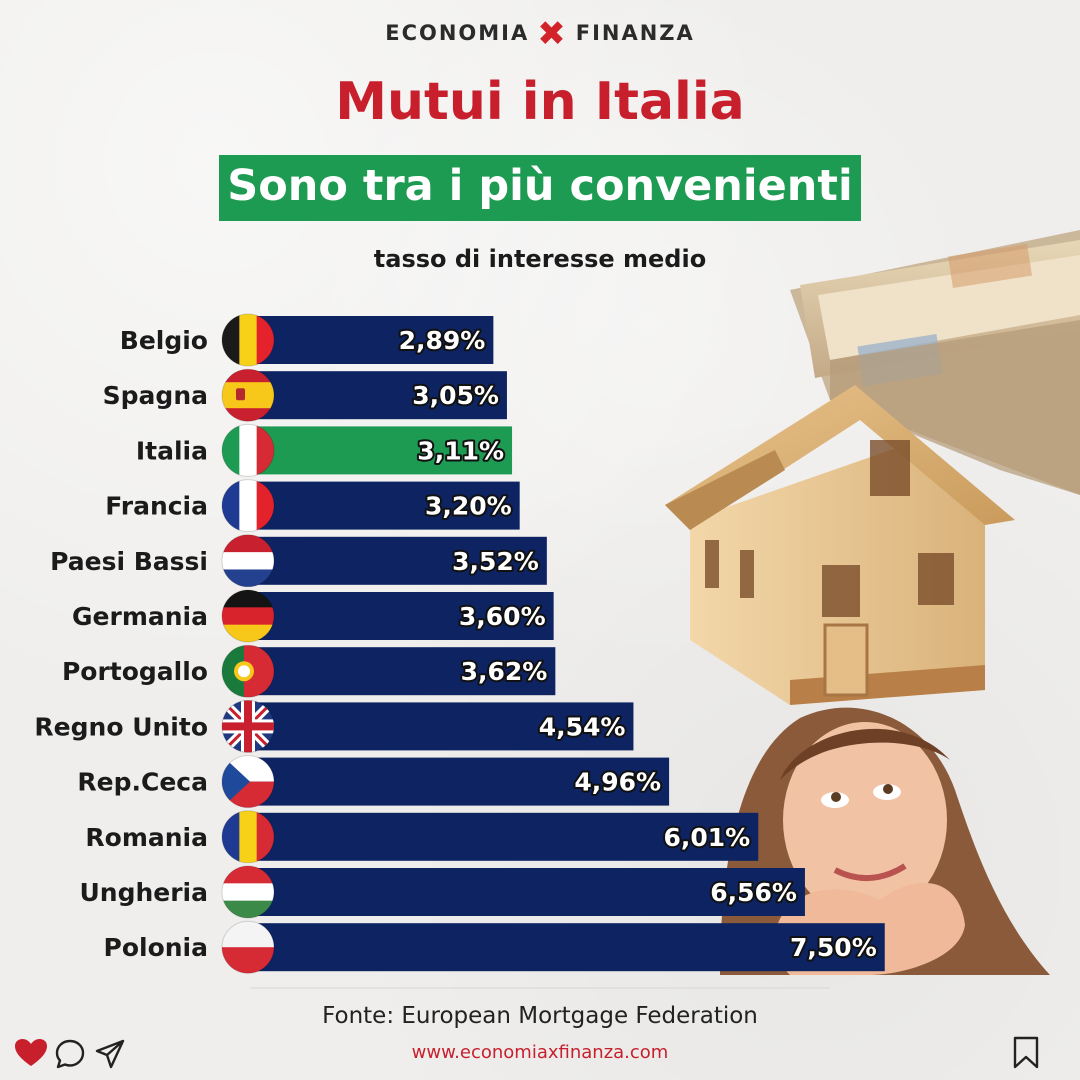  Describe the element at coordinates (833, 947) in the screenshot. I see `value-label-polonia: 7,50%` at that location.